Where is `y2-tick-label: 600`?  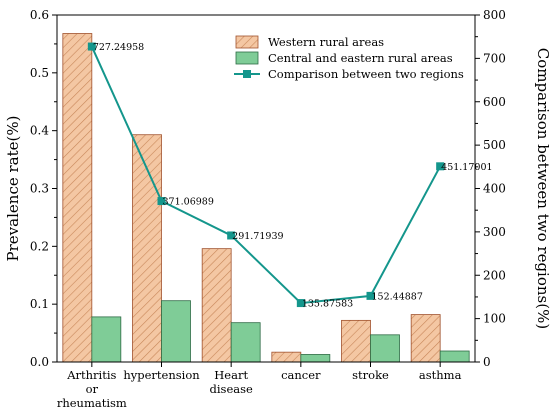 y2-tick-label: 600 is located at coordinates (494, 102).